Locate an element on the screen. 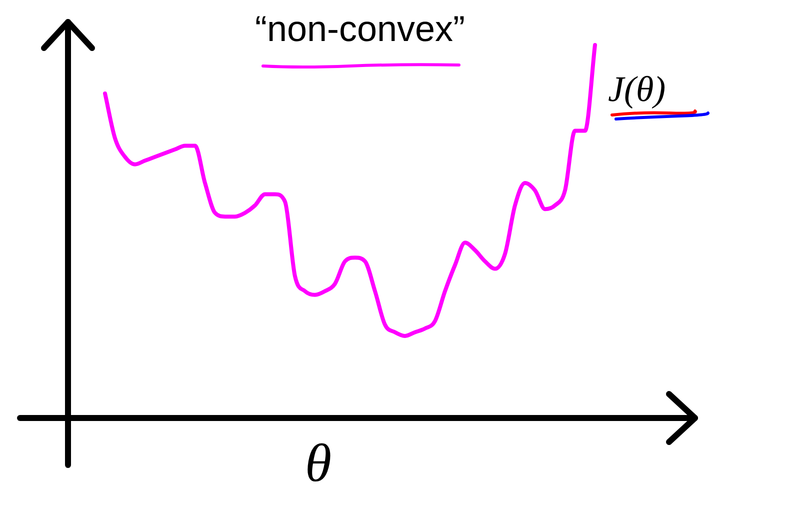 This screenshot has width=787, height=510. x-axis-title: θ is located at coordinates (318, 463).